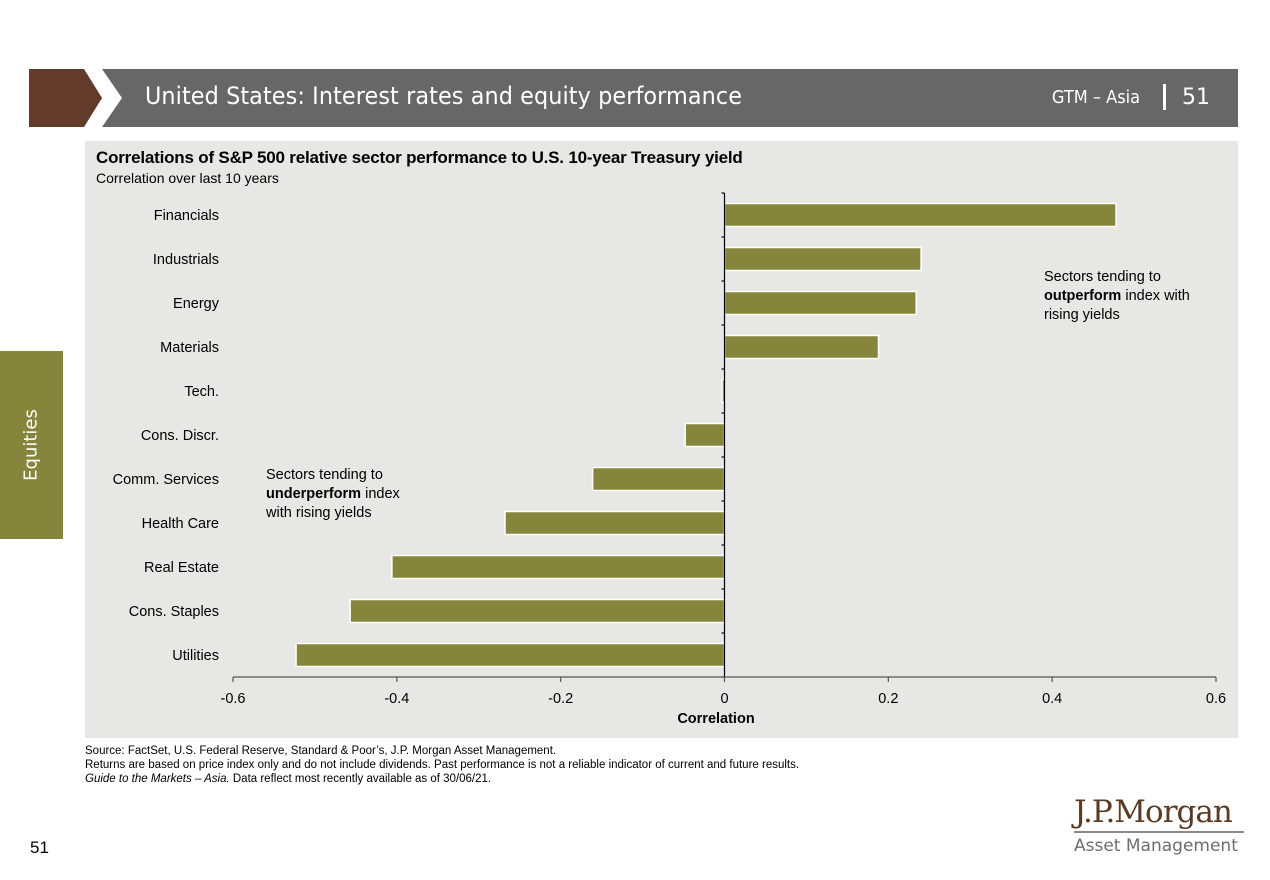 The height and width of the screenshot is (880, 1270). I want to click on annotation-line: underperform index, so click(333, 494).